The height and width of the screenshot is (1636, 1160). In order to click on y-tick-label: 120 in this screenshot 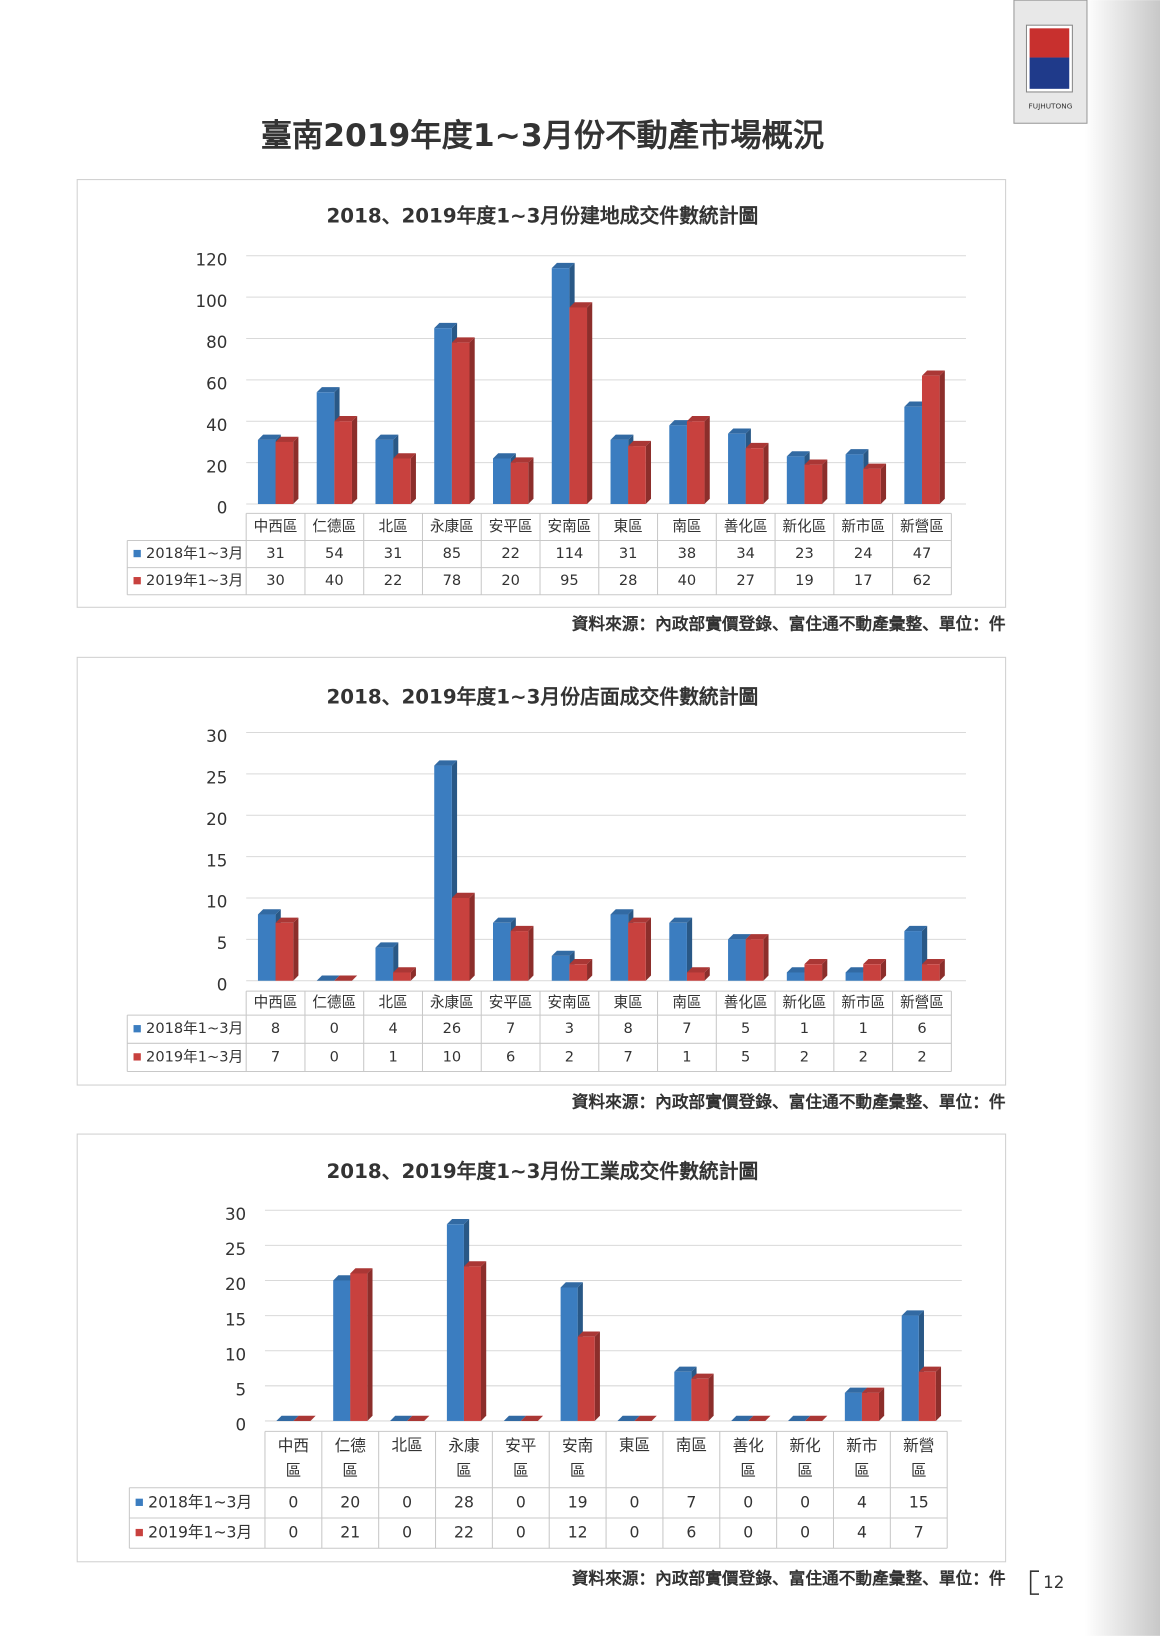, I will do `click(212, 259)`.